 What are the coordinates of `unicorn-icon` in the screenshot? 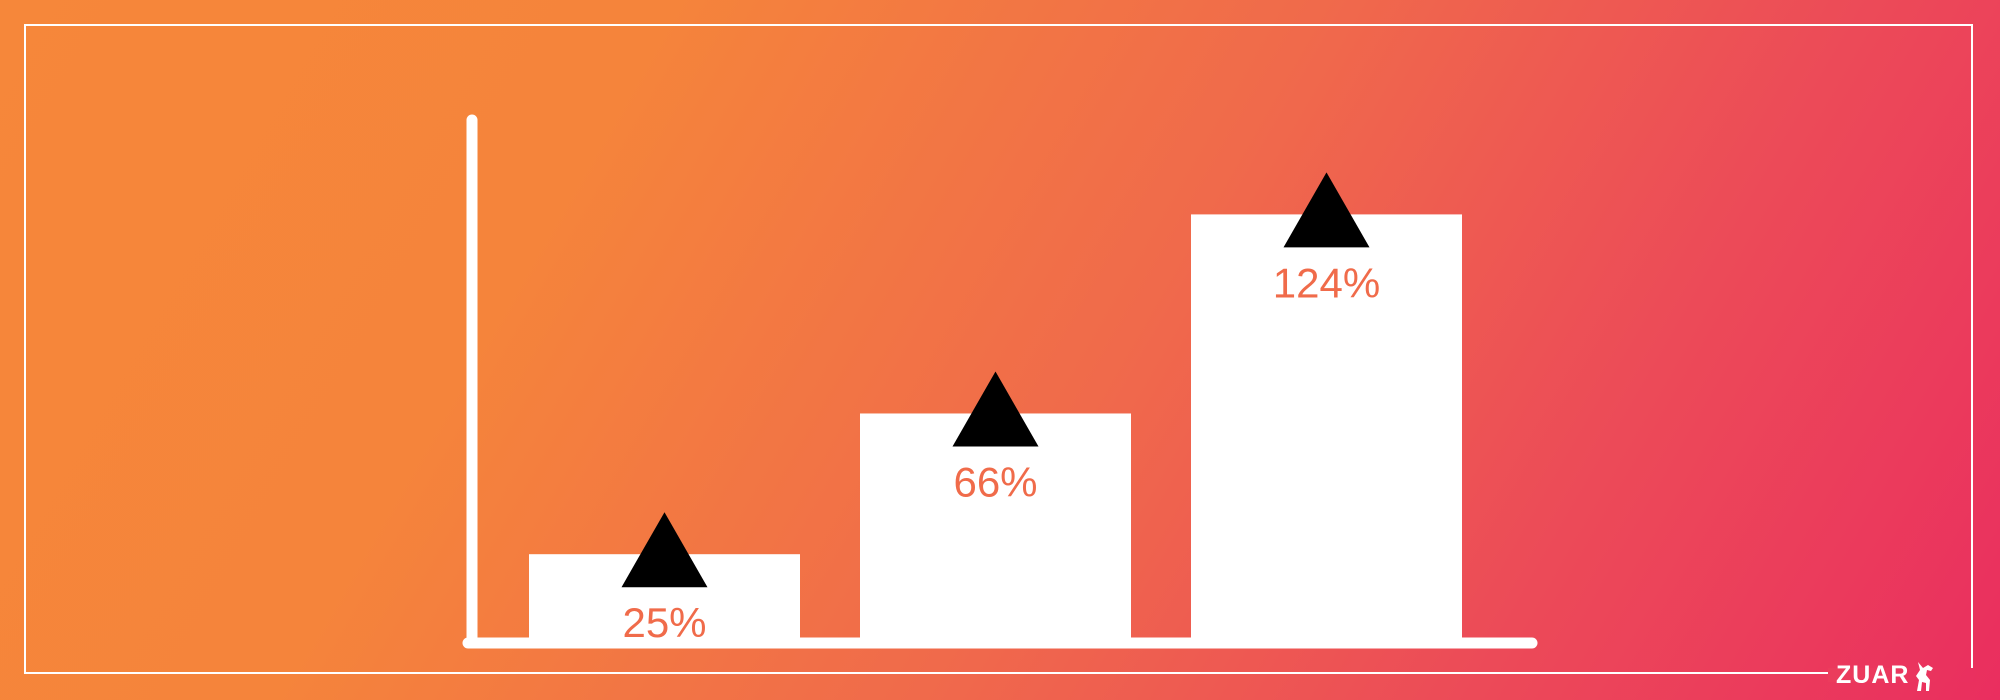 It's located at (1925, 676).